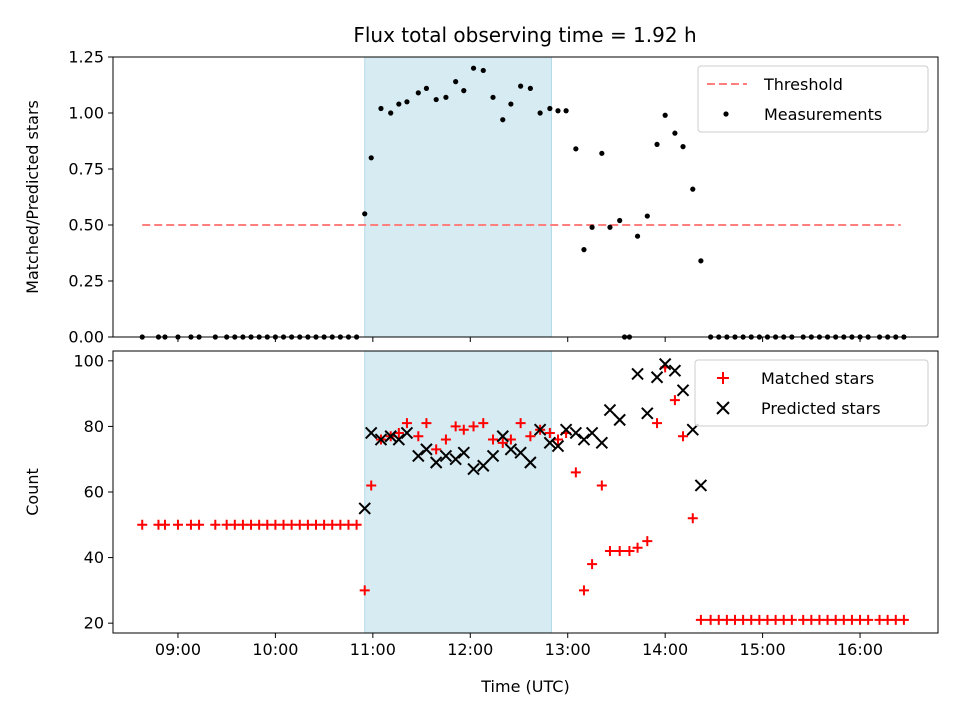  I want to click on x-tick-label: 09:00, so click(178, 649).